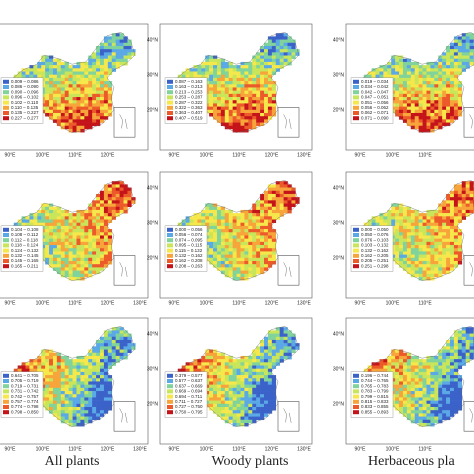  Describe the element at coordinates (339, 110) in the screenshot. I see `lat-label: 20°N` at that location.